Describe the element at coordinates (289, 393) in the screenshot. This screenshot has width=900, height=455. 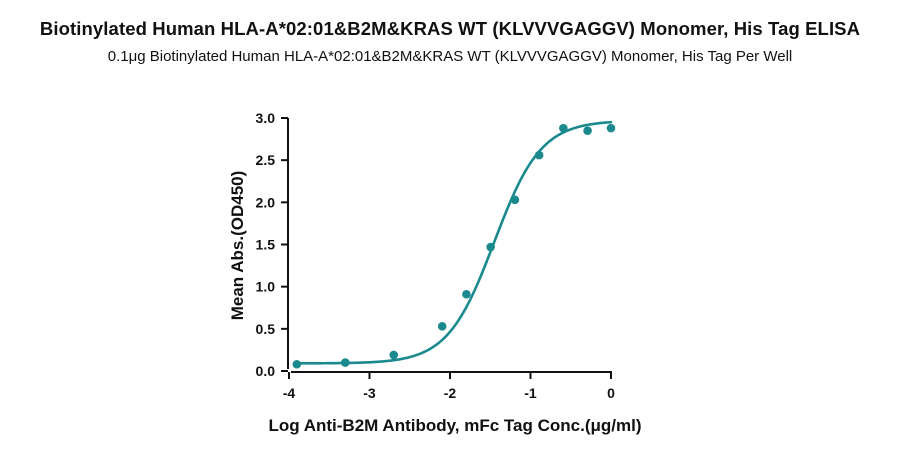
I see `x-tick-label: -4` at that location.